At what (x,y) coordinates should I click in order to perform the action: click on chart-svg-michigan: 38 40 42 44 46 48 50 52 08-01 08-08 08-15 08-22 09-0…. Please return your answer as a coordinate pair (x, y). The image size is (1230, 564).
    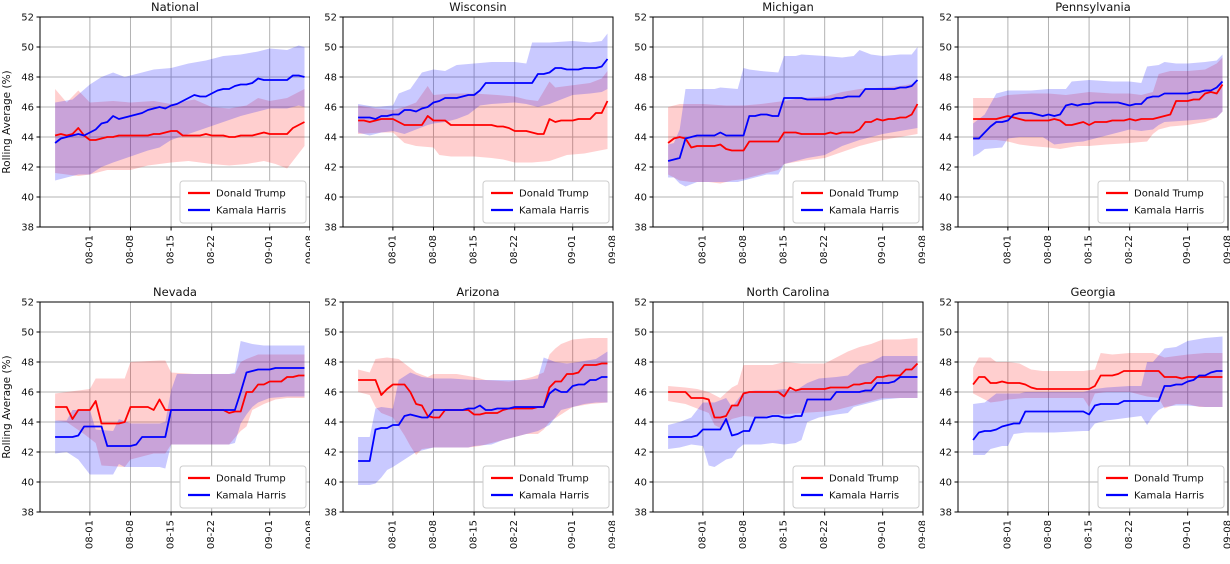
    Looking at the image, I should click on (781, 132).